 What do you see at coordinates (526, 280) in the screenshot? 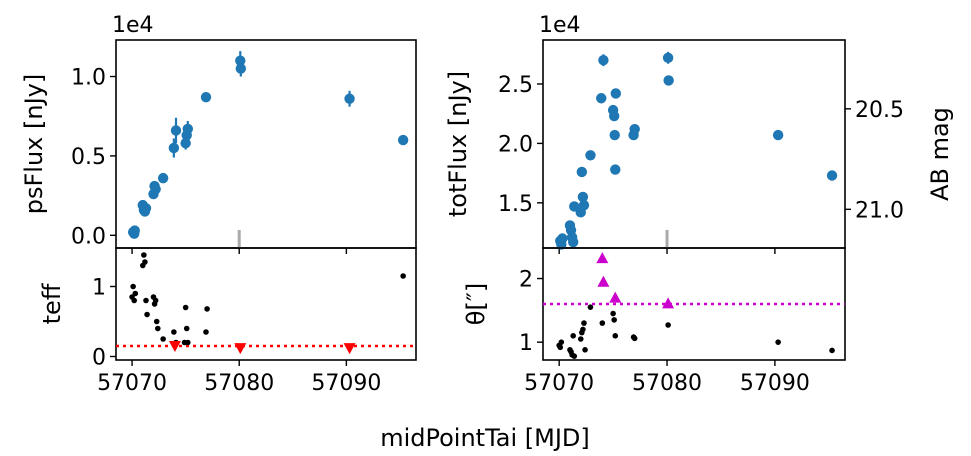
I see `y-tick-label: 2` at bounding box center [526, 280].